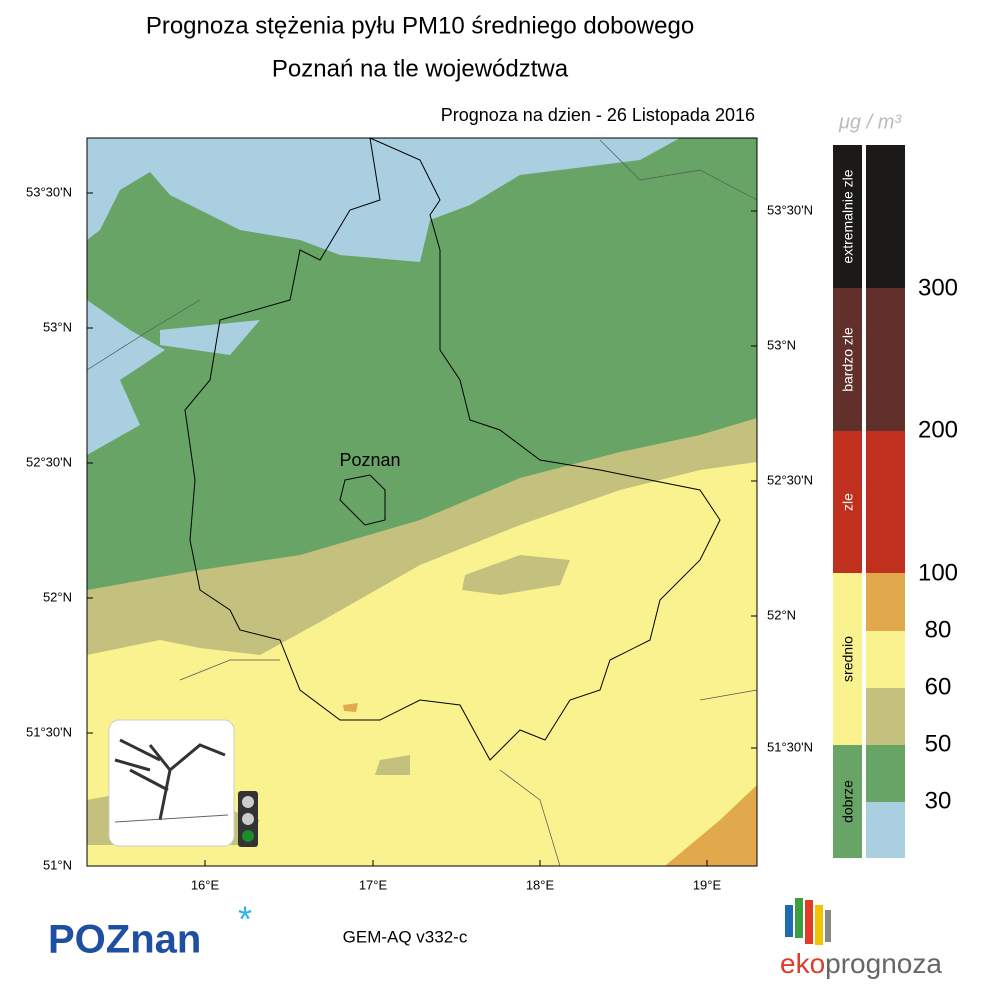  I want to click on legend-category-label: zle, so click(848, 502).